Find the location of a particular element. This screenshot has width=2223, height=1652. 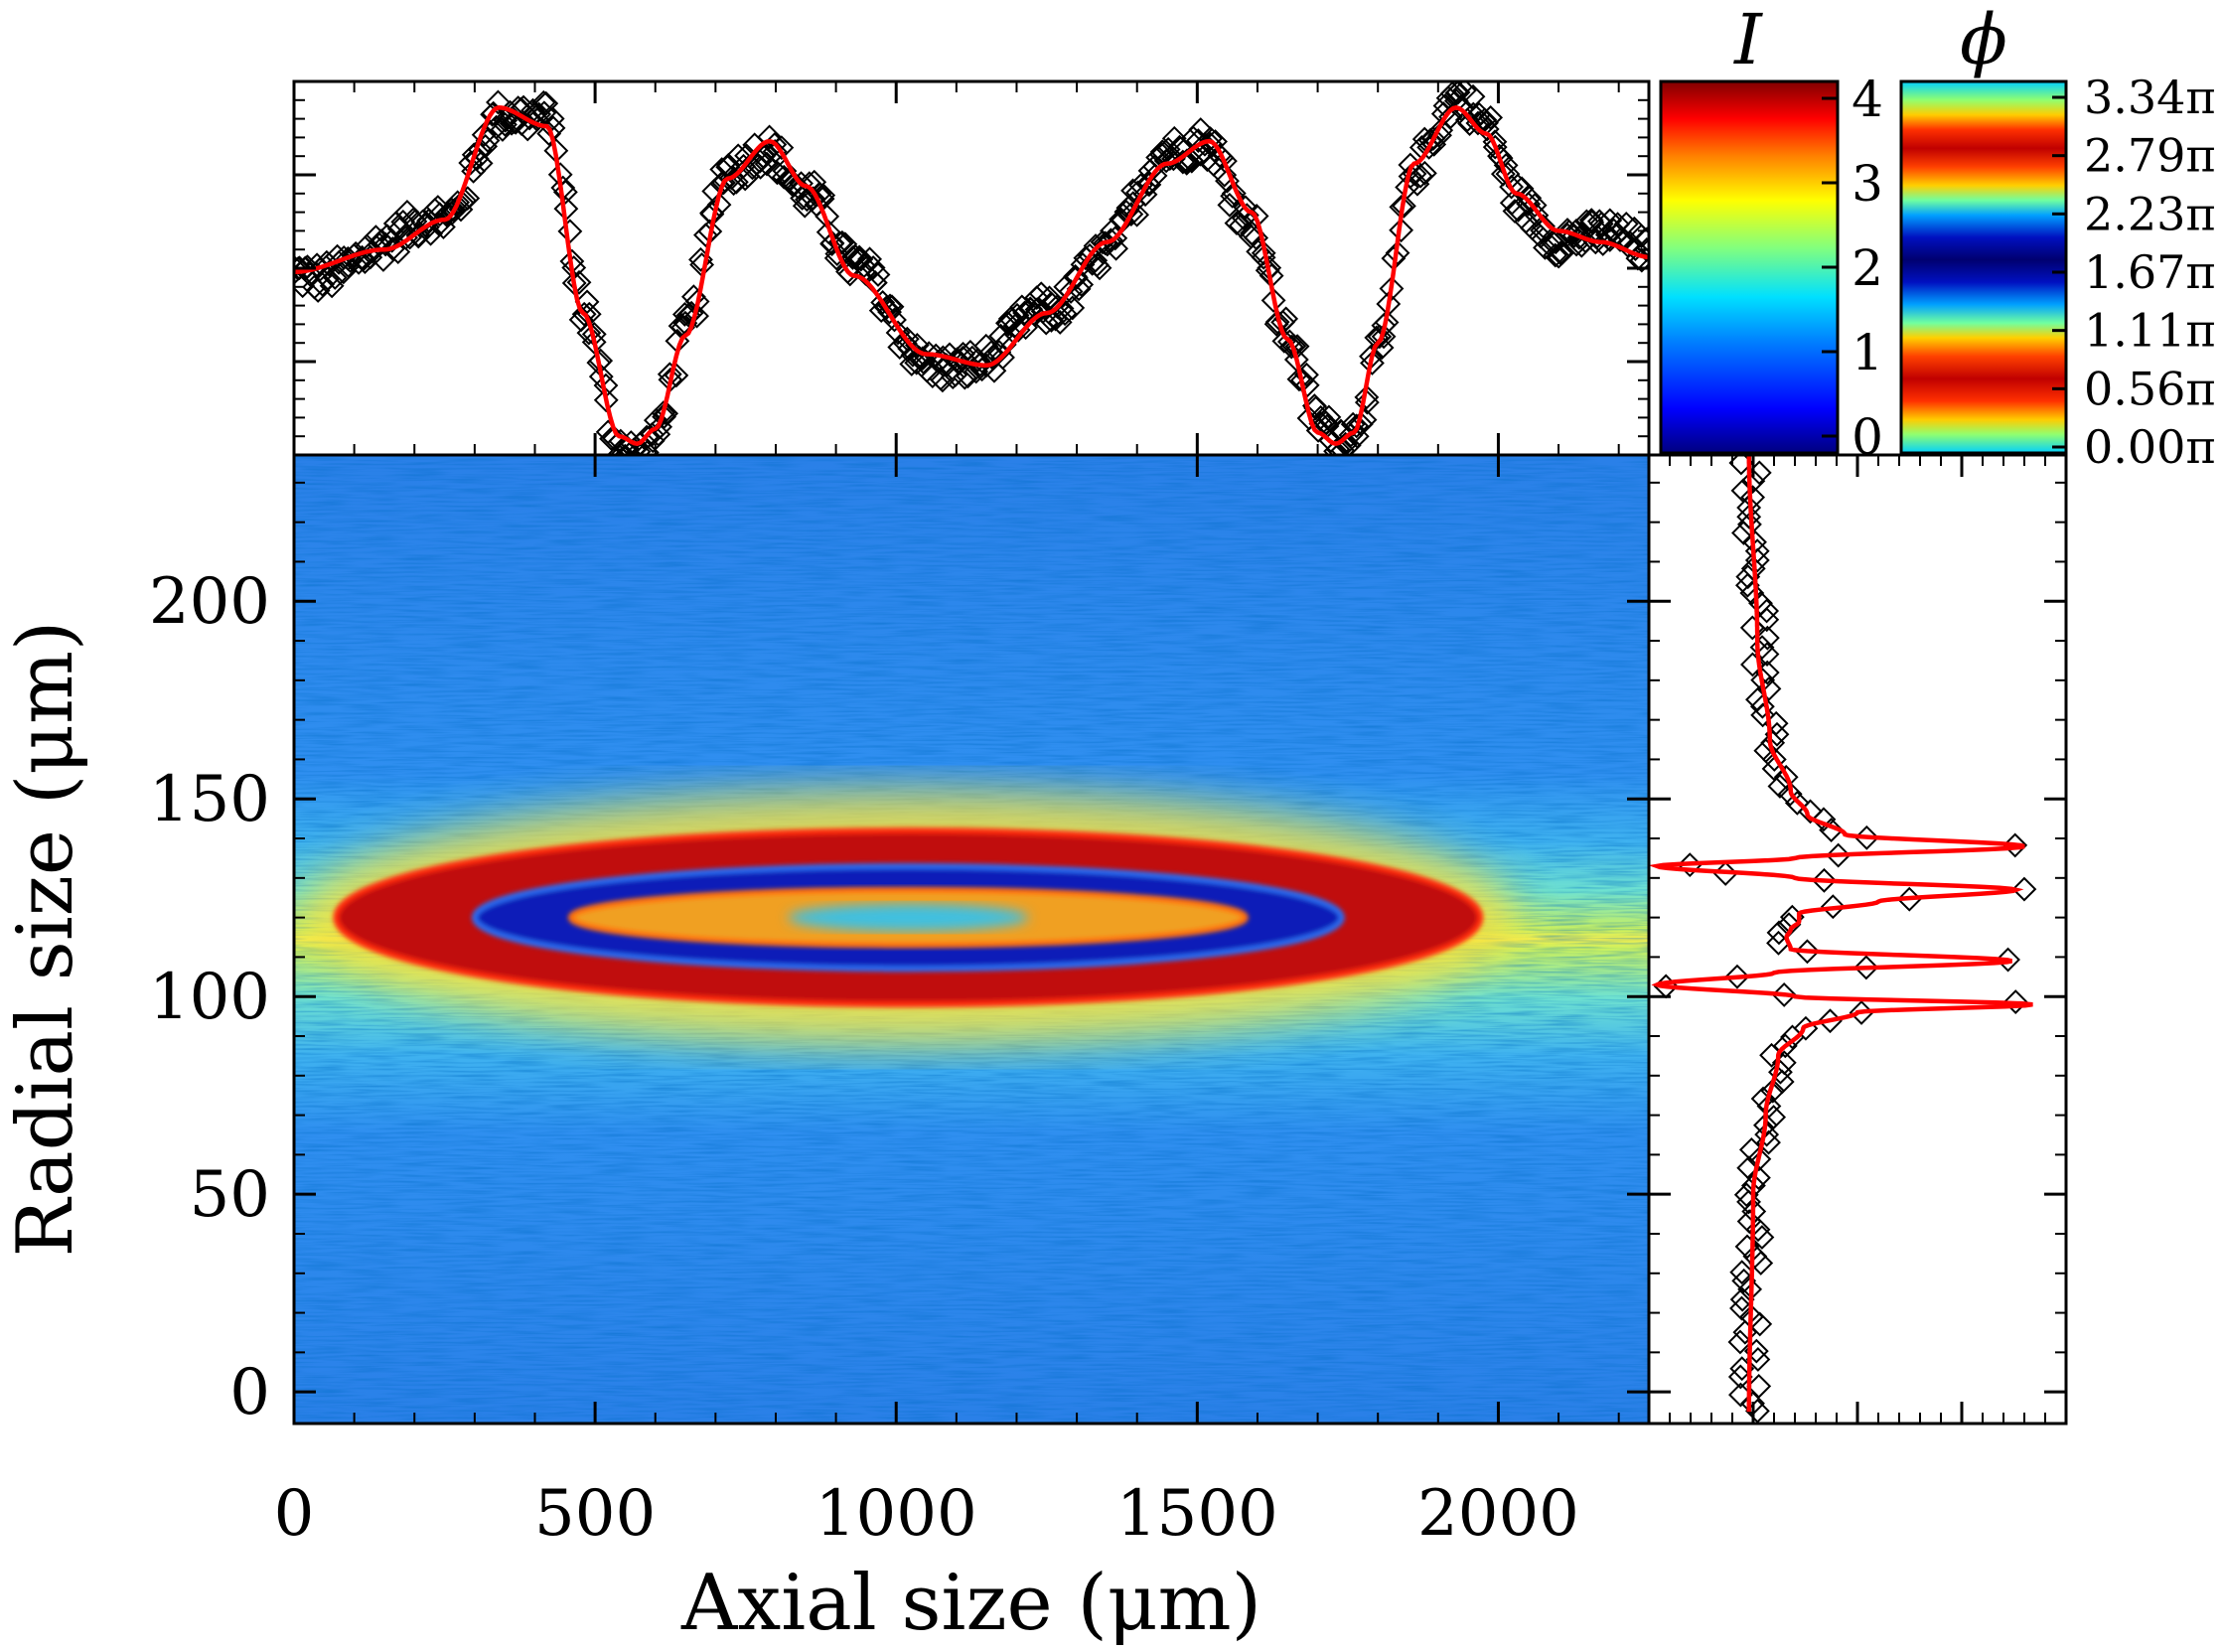

colorbar-intensity-tick-label: 4 is located at coordinates (1867, 99).